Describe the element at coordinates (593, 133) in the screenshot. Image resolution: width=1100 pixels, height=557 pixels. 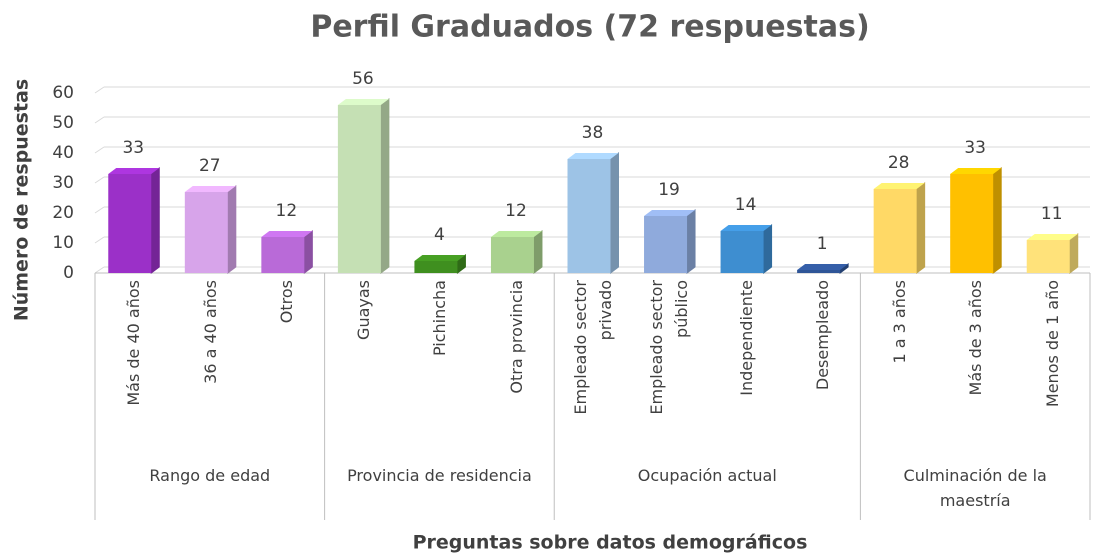
I see `data-label: 38` at that location.